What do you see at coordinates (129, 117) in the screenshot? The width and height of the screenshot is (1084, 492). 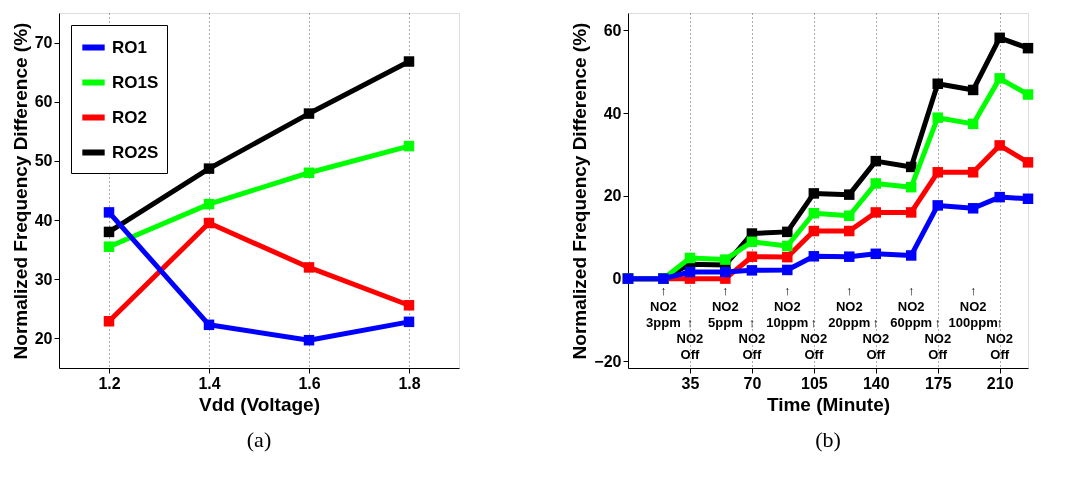 I see `legend-label: RO2` at bounding box center [129, 117].